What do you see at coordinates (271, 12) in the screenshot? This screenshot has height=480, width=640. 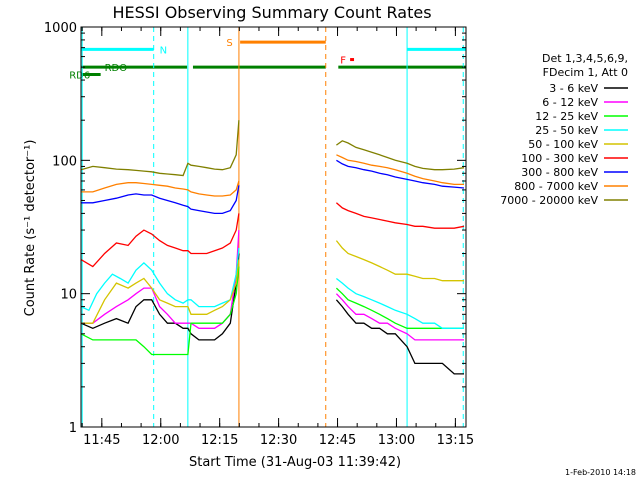 I see `chart-title: HESSI Observing Summary Count Rates` at bounding box center [271, 12].